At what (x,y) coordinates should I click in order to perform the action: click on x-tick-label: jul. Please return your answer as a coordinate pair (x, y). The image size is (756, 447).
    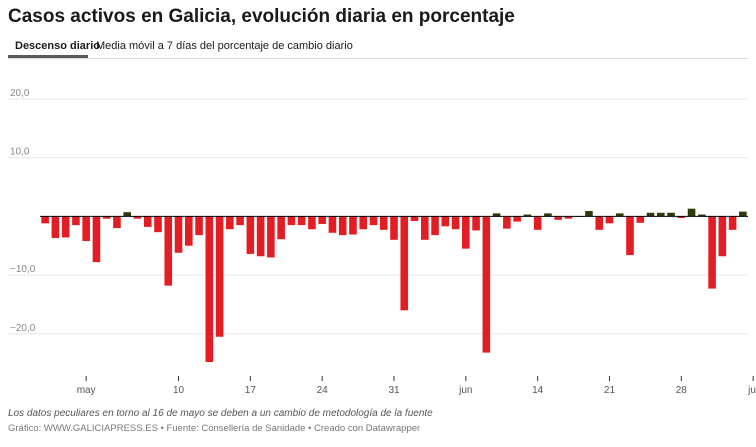
    Looking at the image, I should click on (751, 390).